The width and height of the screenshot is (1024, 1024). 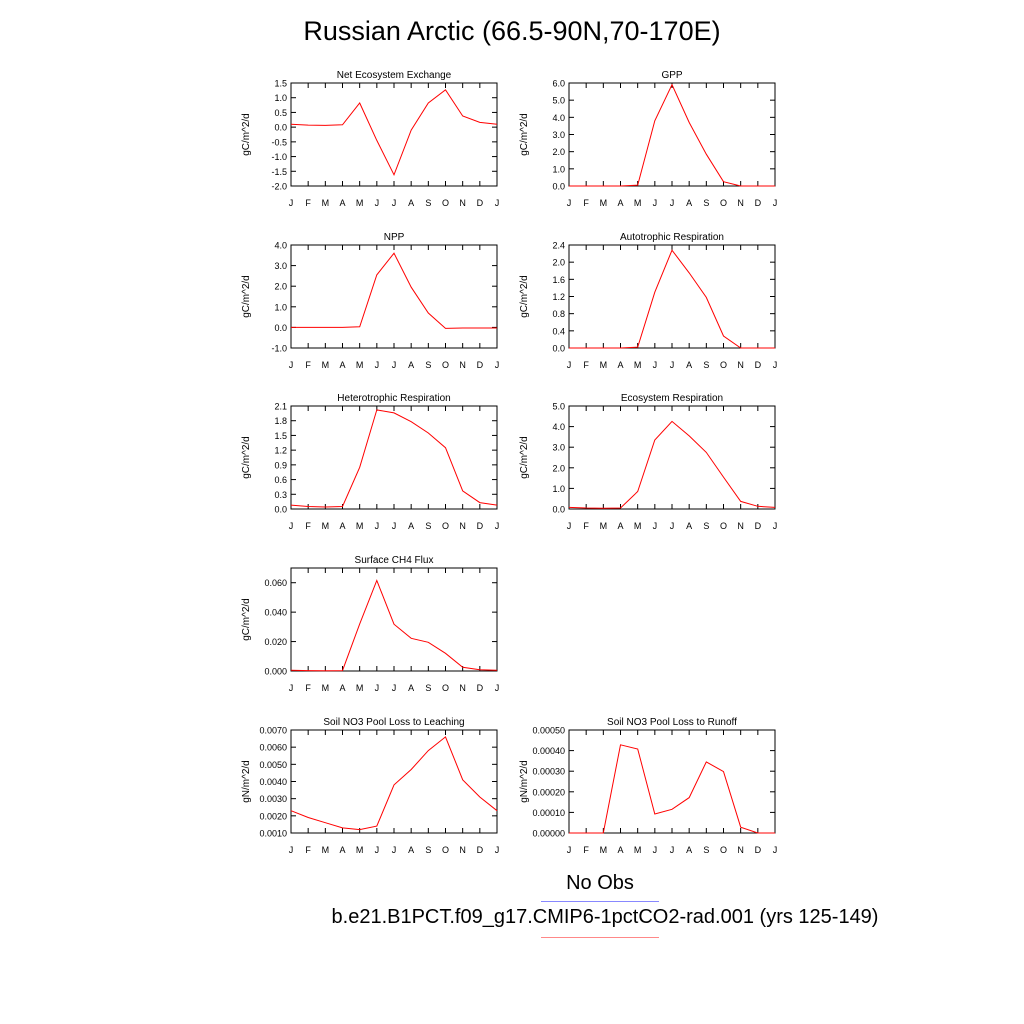 I want to click on y-tick-label: 0.020, so click(x=275, y=642).